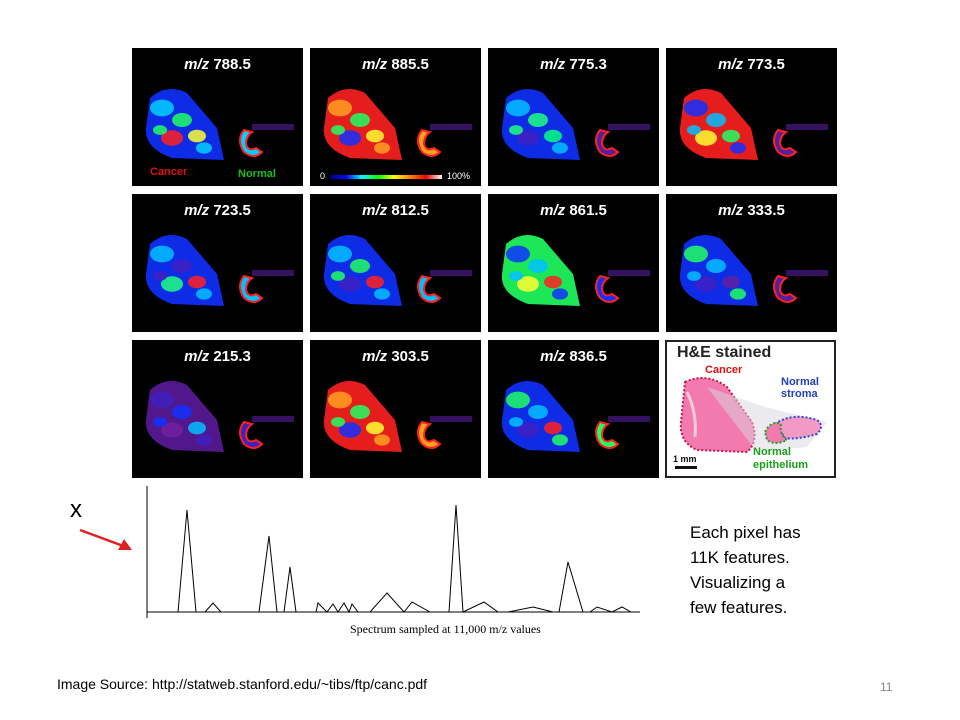  I want to click on x-label: x, so click(76, 509).